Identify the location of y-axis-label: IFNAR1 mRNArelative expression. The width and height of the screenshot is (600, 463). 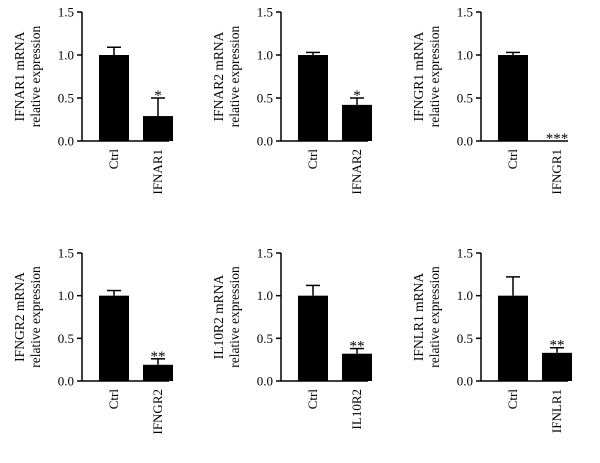
(27, 76).